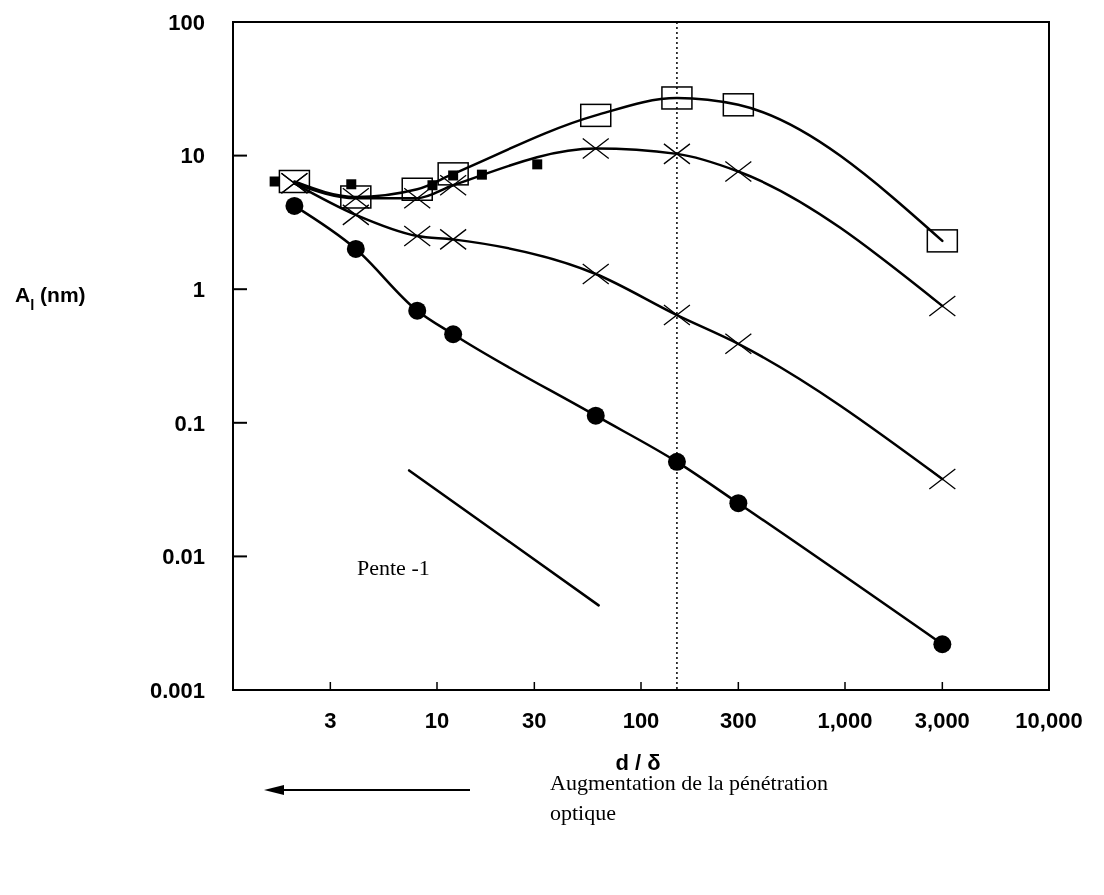 The height and width of the screenshot is (895, 1104). Describe the element at coordinates (189, 423) in the screenshot. I see `y-tick-label: 0.1` at that location.